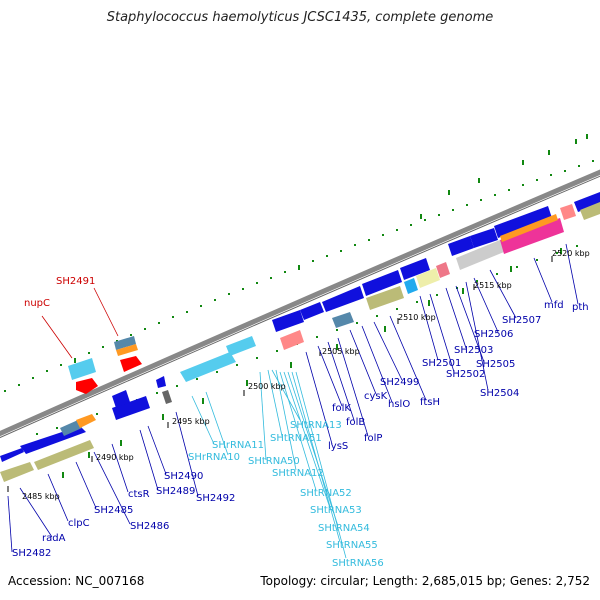 Image resolution: width=600 pixels, height=600 pixels. Describe the element at coordinates (167, 397) in the screenshot. I see `sh2492-gene` at that location.